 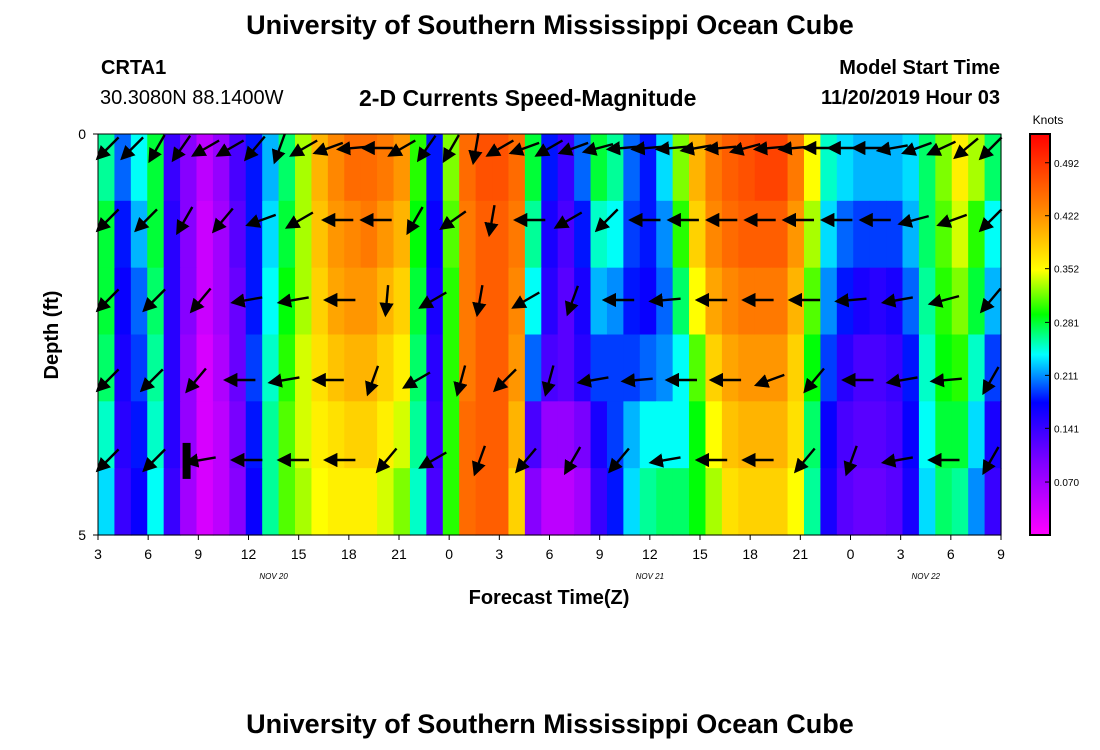 I want to click on x-tick-label: 0, so click(x=851, y=554).